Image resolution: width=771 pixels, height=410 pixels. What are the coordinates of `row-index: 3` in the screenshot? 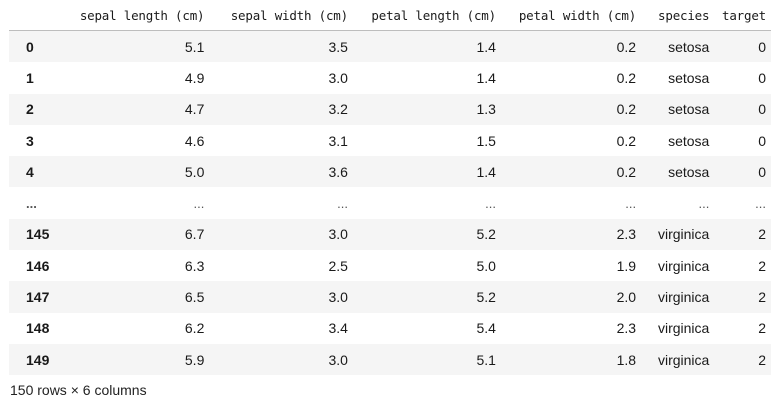 It's located at (30, 140).